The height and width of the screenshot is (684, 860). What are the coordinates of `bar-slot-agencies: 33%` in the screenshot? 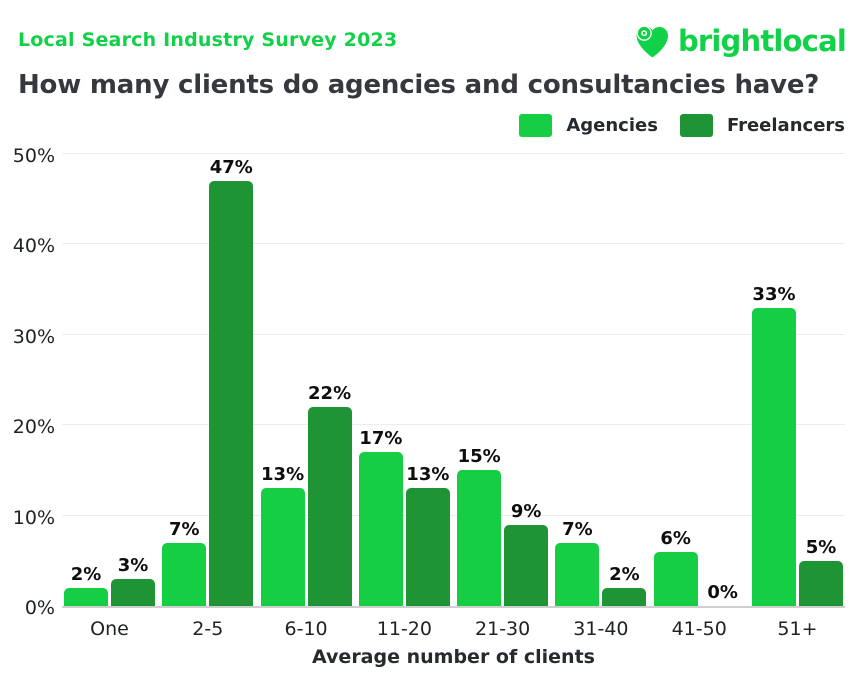 It's located at (773, 381).